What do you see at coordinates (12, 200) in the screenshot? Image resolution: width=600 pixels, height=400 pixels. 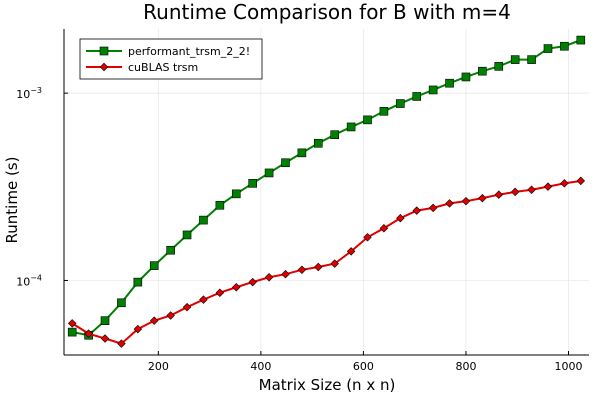 I see `y-axis-label: Runtime (s)` at bounding box center [12, 200].